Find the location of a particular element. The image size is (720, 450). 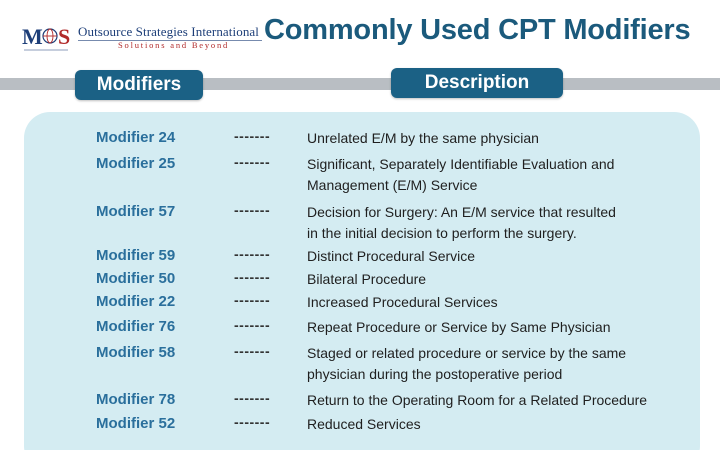

modifier-code: Modifier 22 is located at coordinates (136, 301).